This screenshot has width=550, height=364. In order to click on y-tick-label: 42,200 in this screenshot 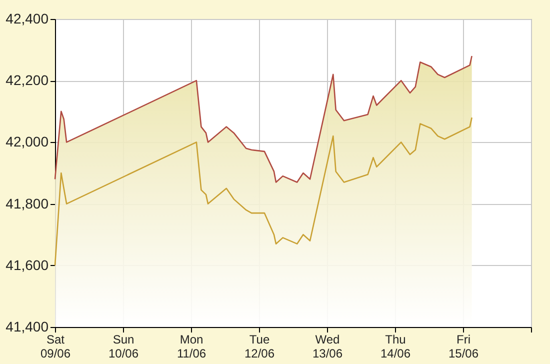, I will do `click(27, 80)`.